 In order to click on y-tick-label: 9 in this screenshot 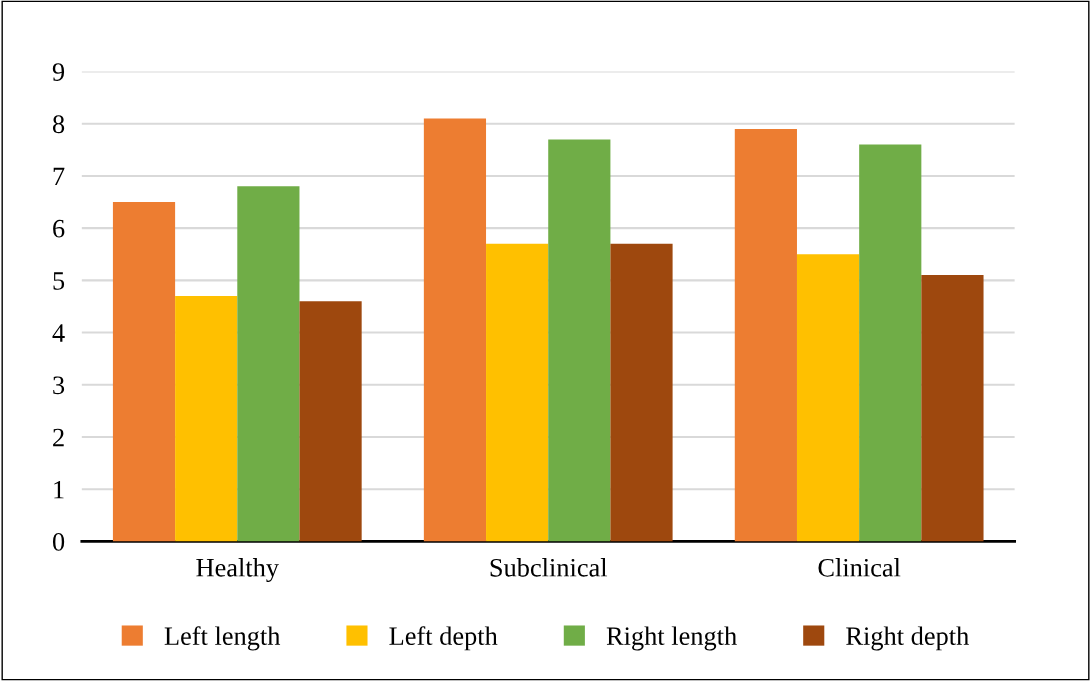, I will do `click(58, 72)`.